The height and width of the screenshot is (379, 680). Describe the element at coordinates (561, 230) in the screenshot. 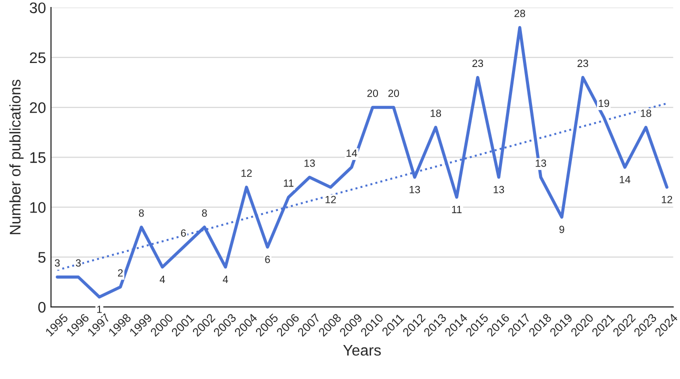

I see `data-label: 9` at that location.